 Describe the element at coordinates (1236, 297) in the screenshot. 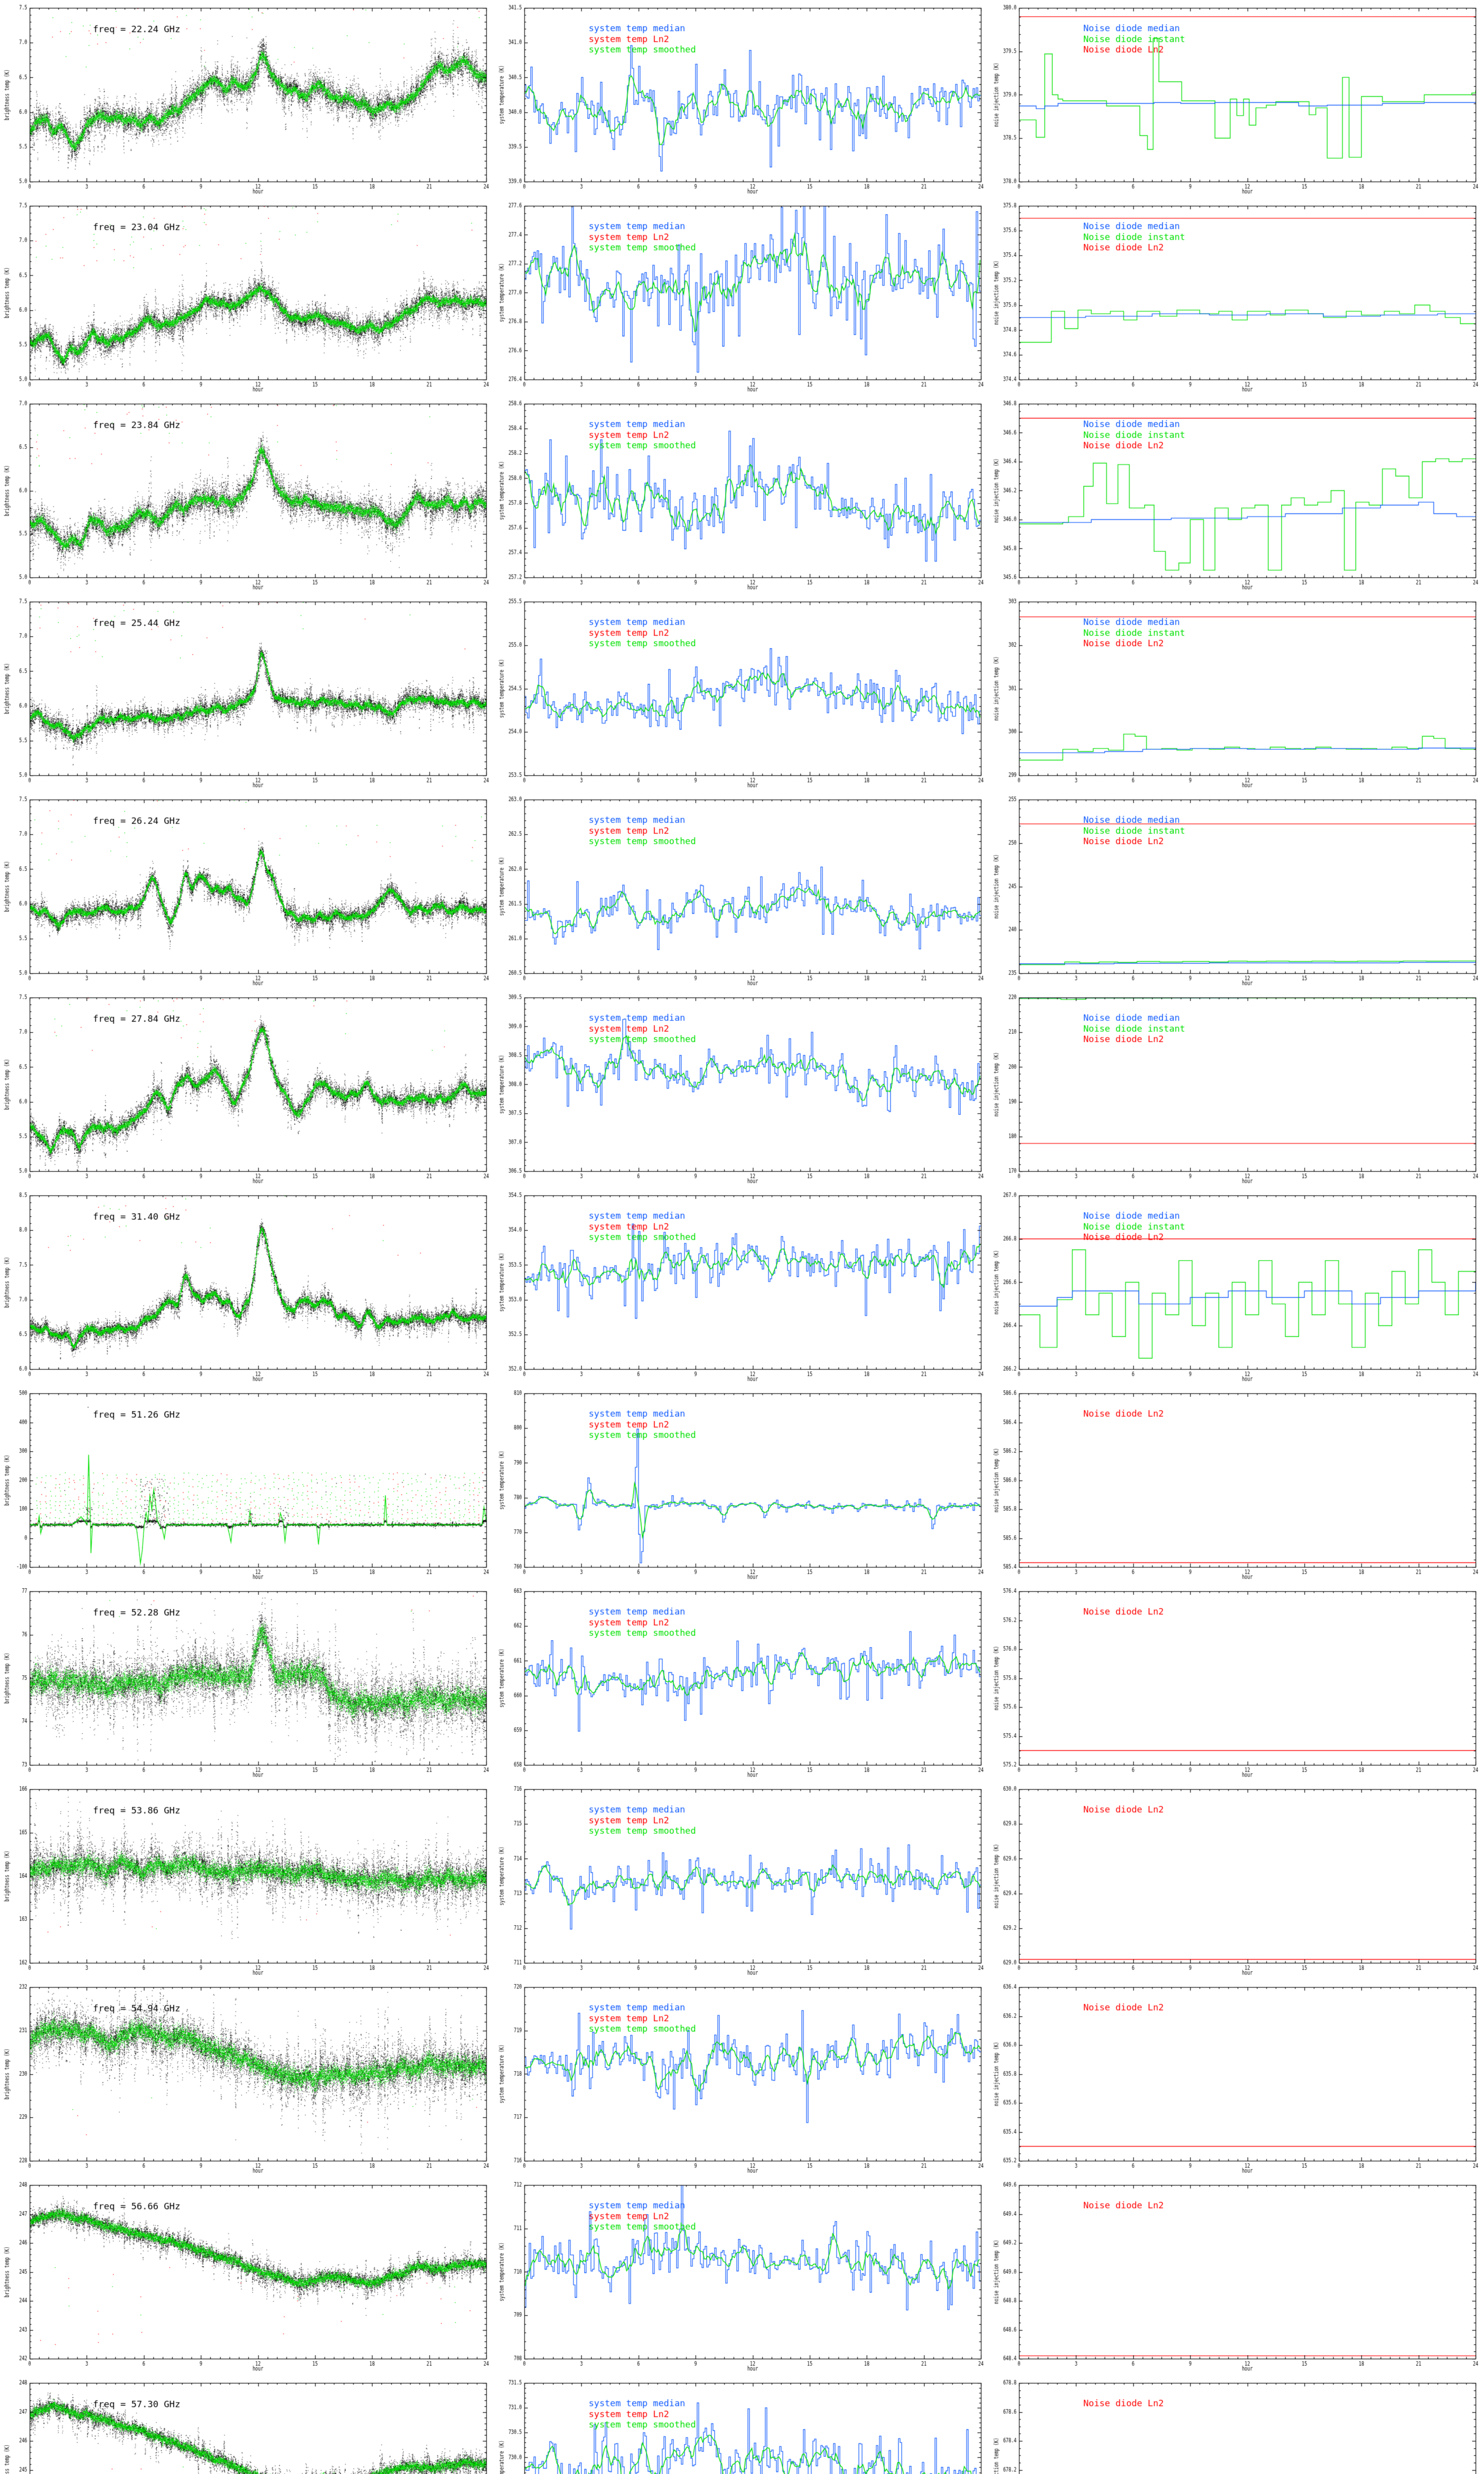

I see `panel-noise-23.04GHz` at that location.